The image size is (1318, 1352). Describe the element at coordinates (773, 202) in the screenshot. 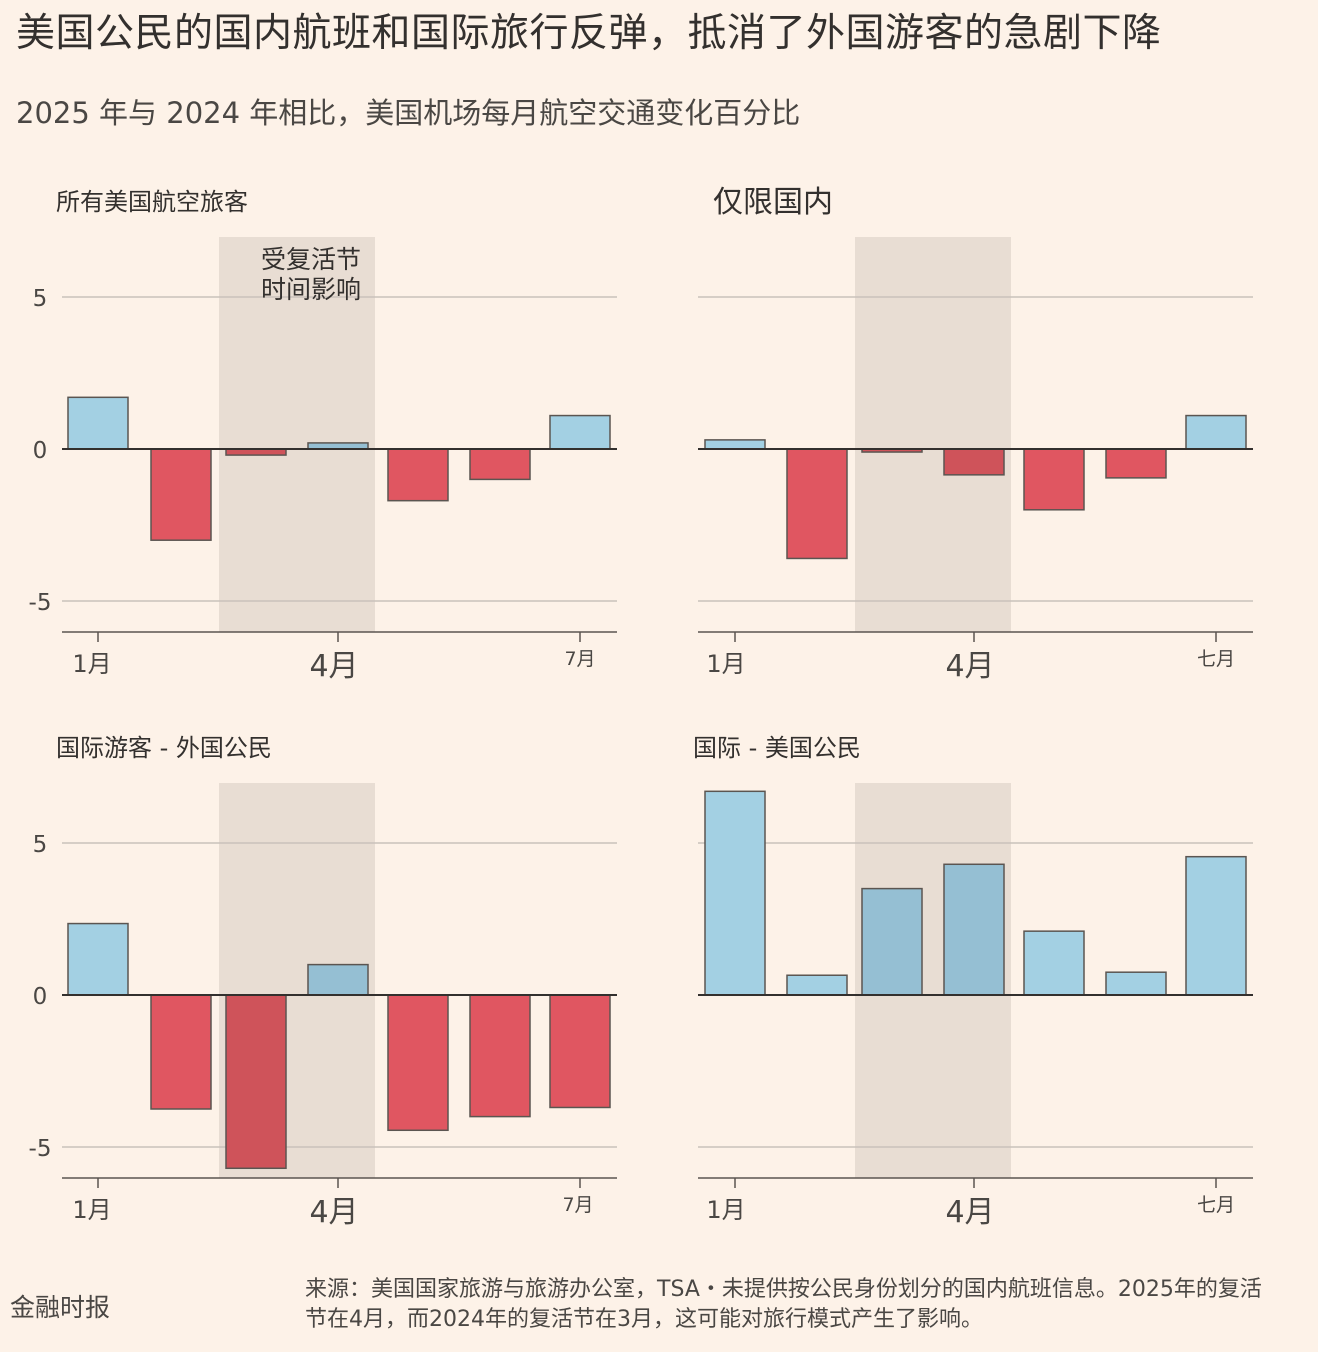

I see `panel-title: 仅限国内` at that location.